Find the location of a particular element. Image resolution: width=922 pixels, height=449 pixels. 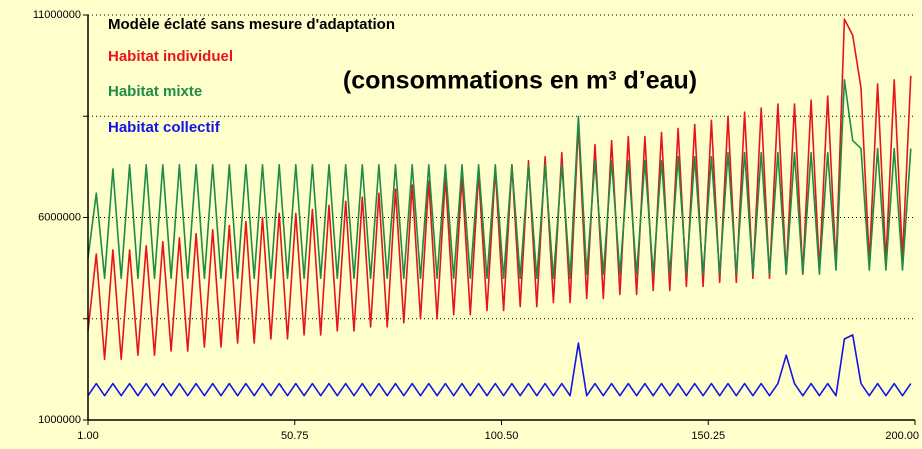

annotation: (consommations en m³ d’eau) is located at coordinates (520, 81).